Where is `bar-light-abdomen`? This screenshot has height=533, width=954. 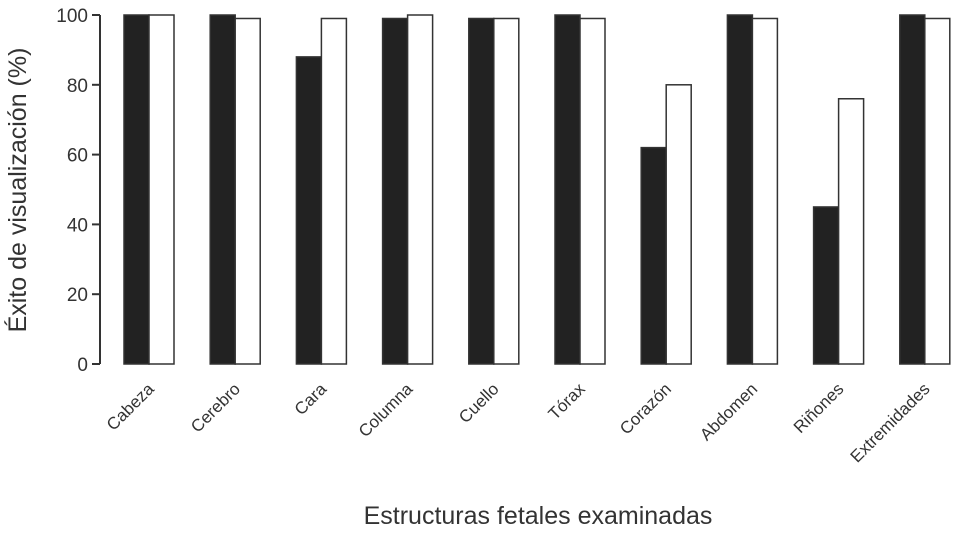
bar-light-abdomen is located at coordinates (765, 191).